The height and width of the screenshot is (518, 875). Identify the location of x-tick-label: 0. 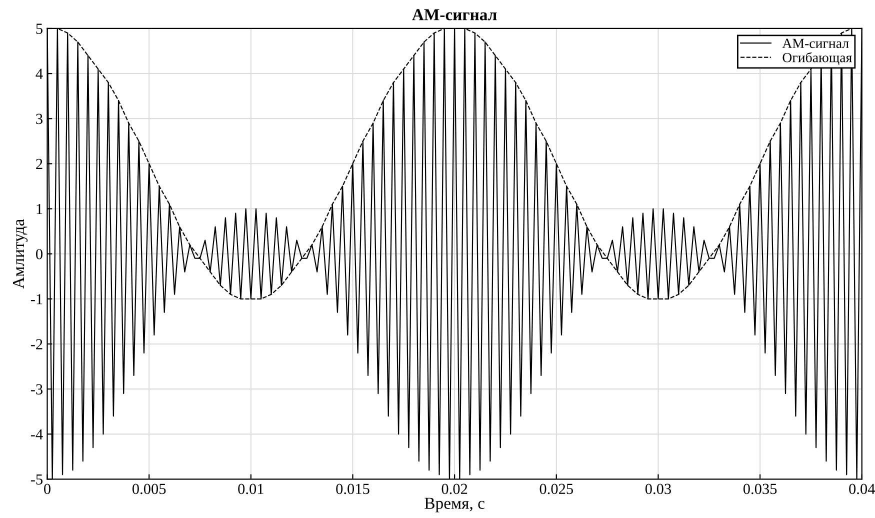
(47, 489).